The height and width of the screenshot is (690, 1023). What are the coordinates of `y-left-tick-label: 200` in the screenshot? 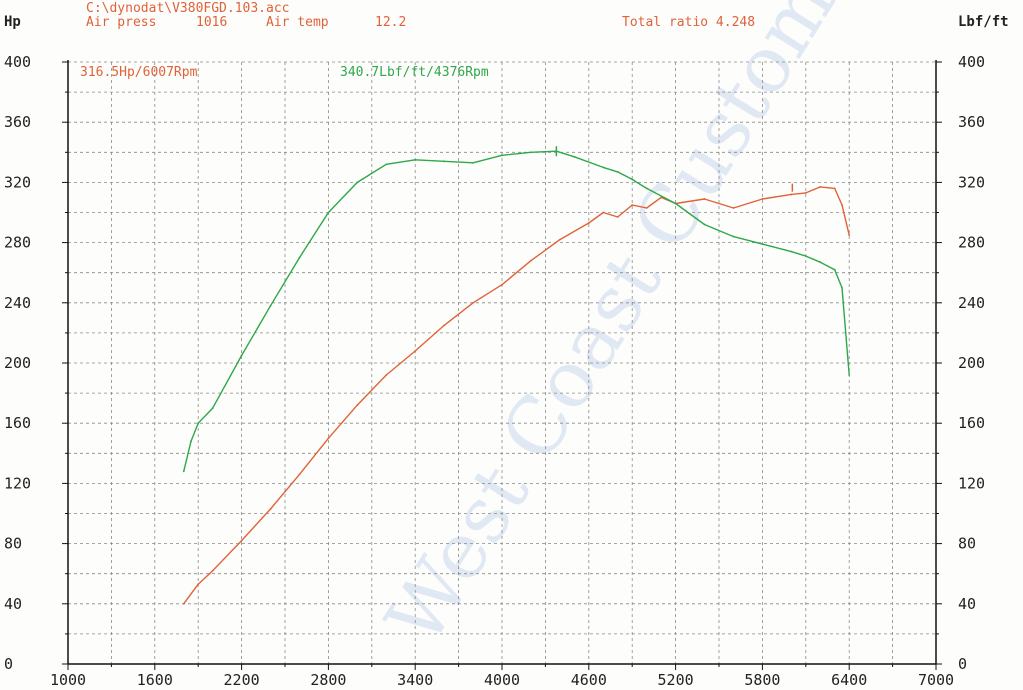 It's located at (17, 363).